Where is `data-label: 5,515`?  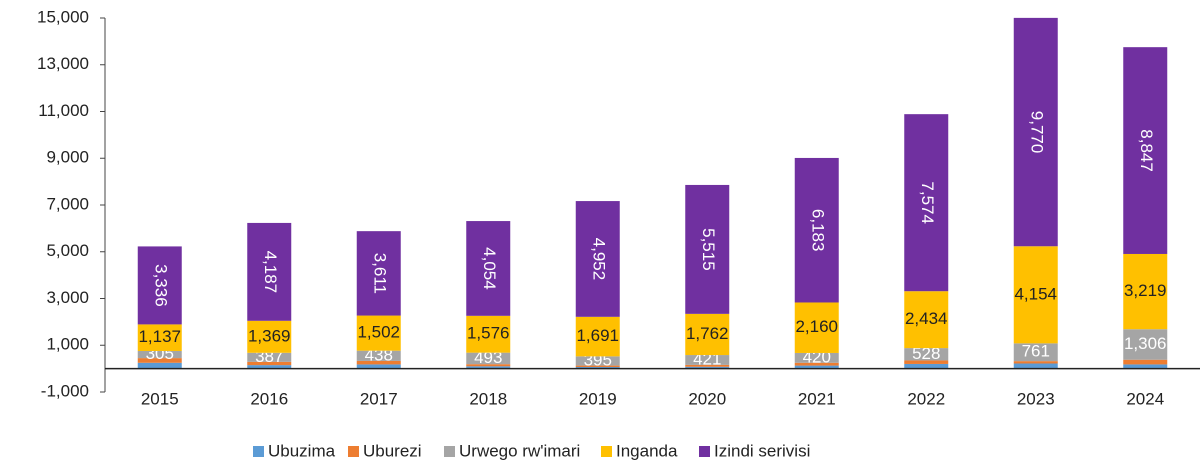 data-label: 5,515 is located at coordinates (708, 249).